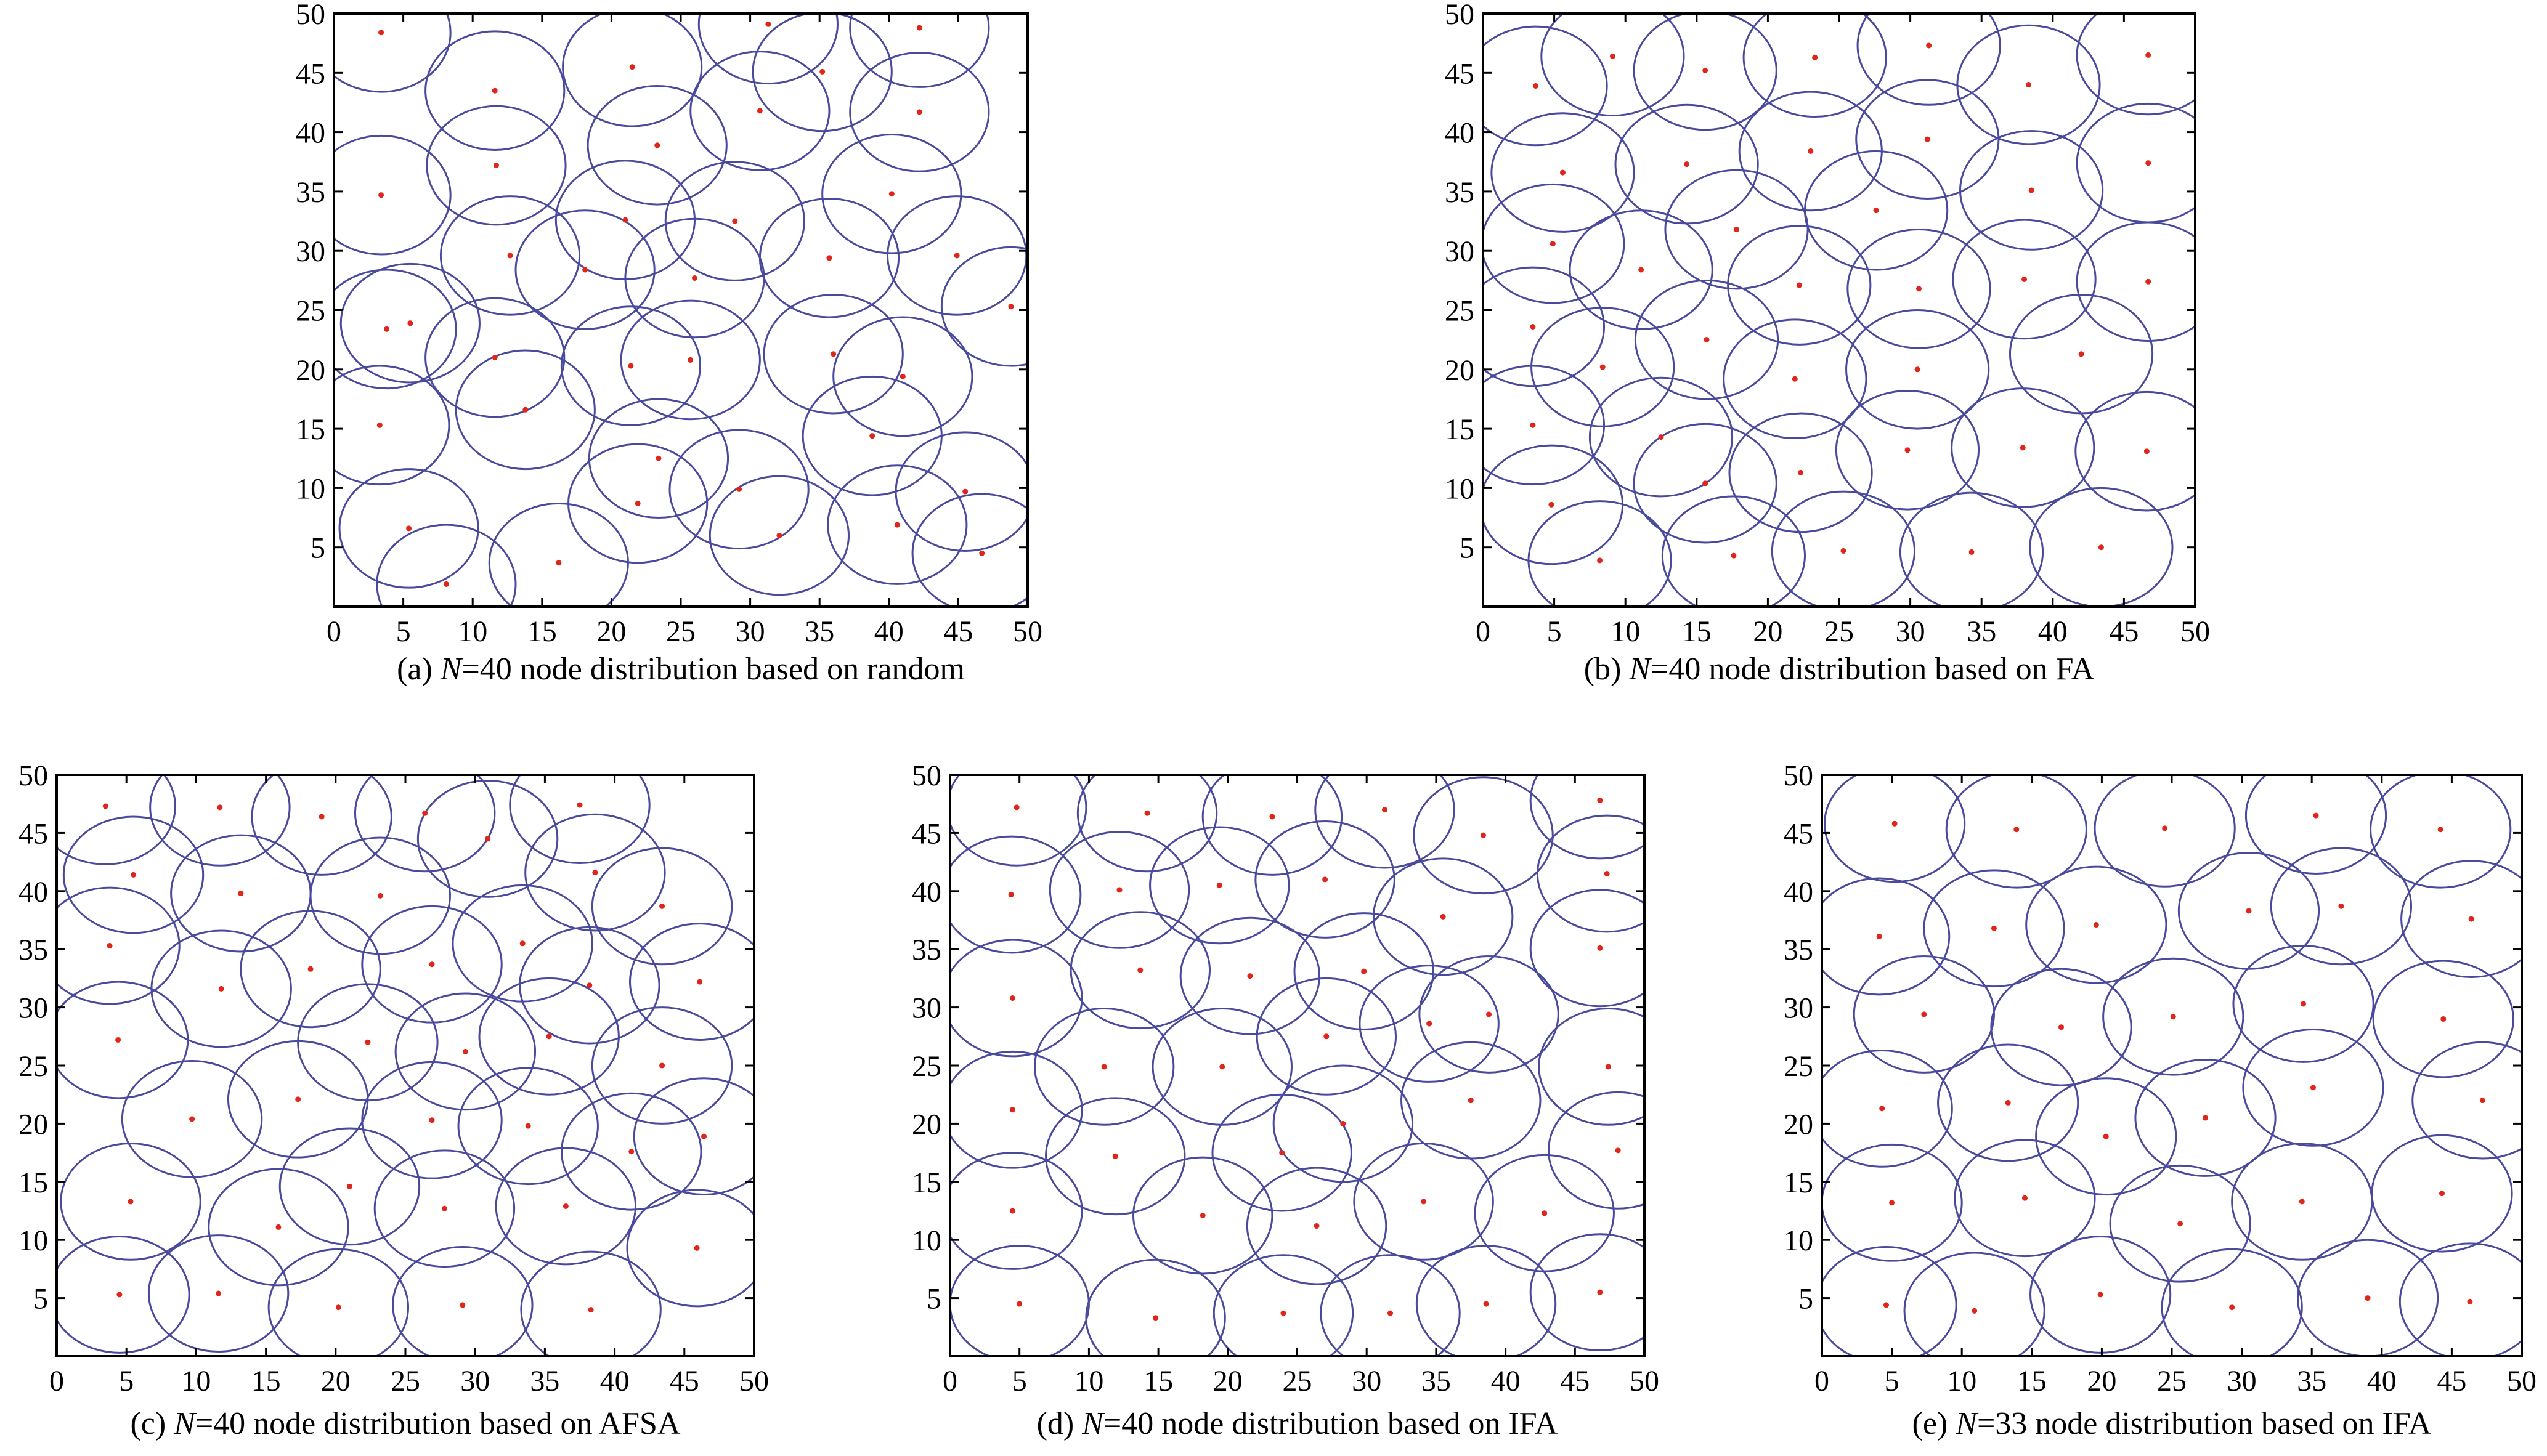  What do you see at coordinates (1459, 133) in the screenshot?
I see `y-tick-label: 40` at bounding box center [1459, 133].